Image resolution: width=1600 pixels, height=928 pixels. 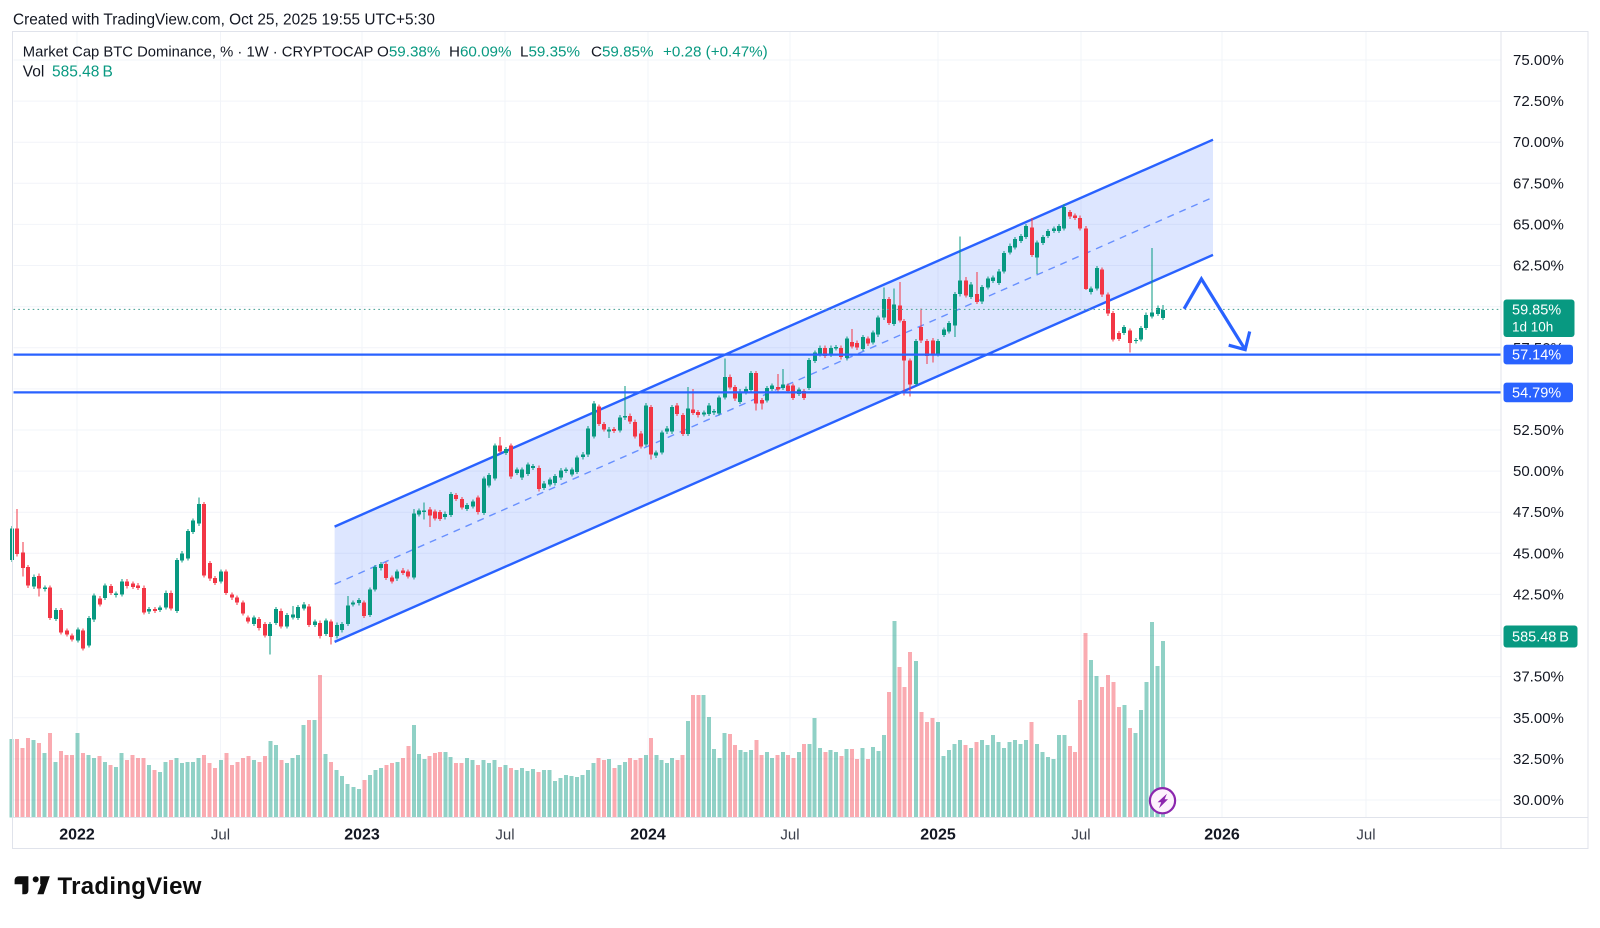 What do you see at coordinates (550, 52) in the screenshot?
I see `svg-text: L59.35%` at bounding box center [550, 52].